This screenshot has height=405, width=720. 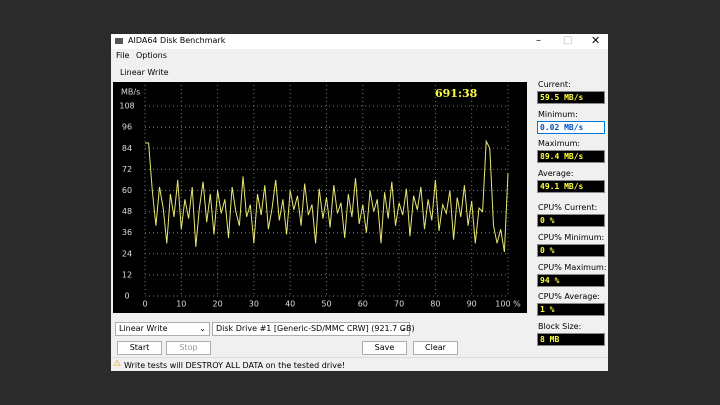 I want to click on stat-value: 59.5 MB/s, so click(x=571, y=97).